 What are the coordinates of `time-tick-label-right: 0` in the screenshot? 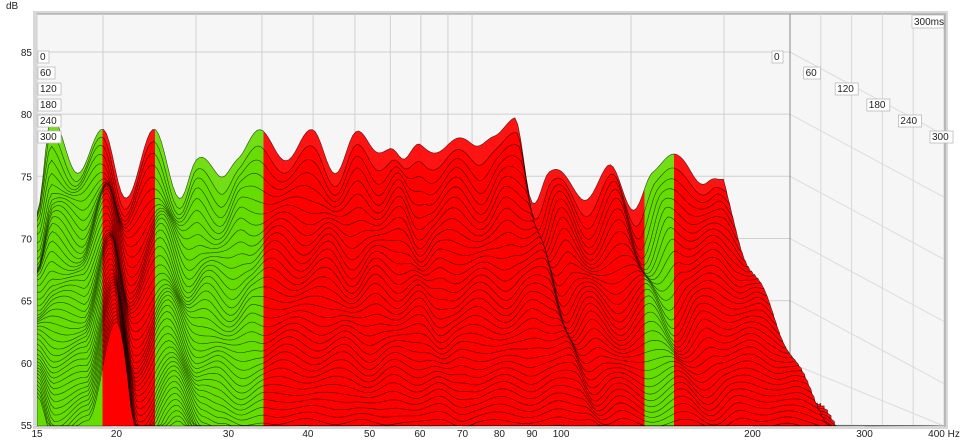 It's located at (777, 57).